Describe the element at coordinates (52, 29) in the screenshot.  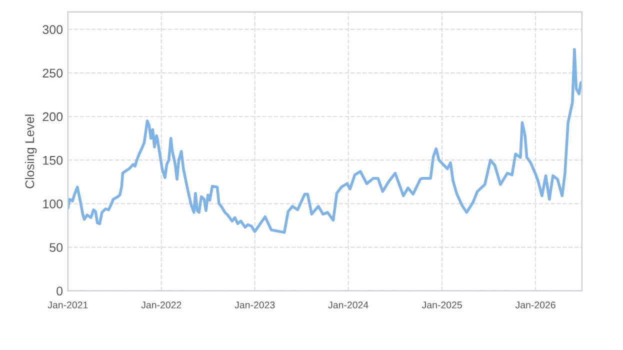
I see `y-tick-label: 300` at that location.